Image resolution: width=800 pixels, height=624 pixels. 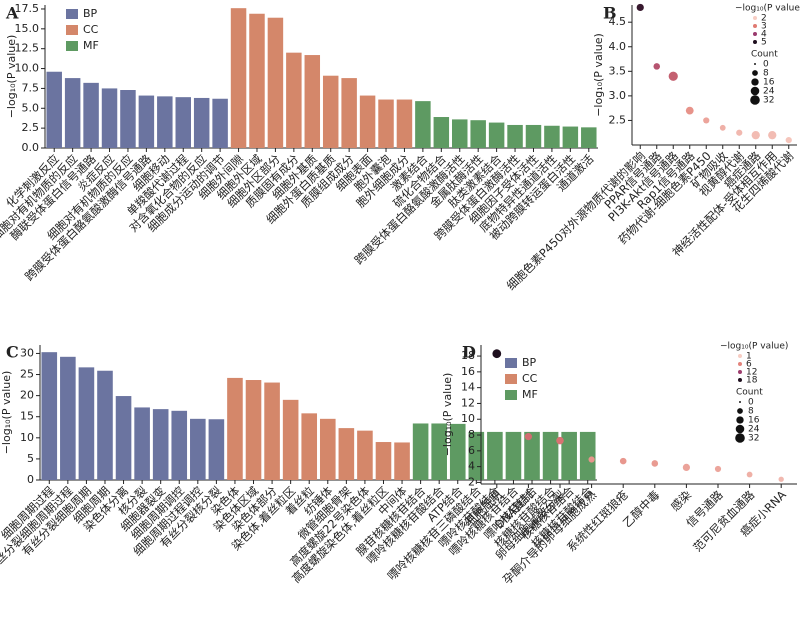 What do you see at coordinates (468, 355) in the screenshot?
I see `y-tick-label: 18` at bounding box center [468, 355].